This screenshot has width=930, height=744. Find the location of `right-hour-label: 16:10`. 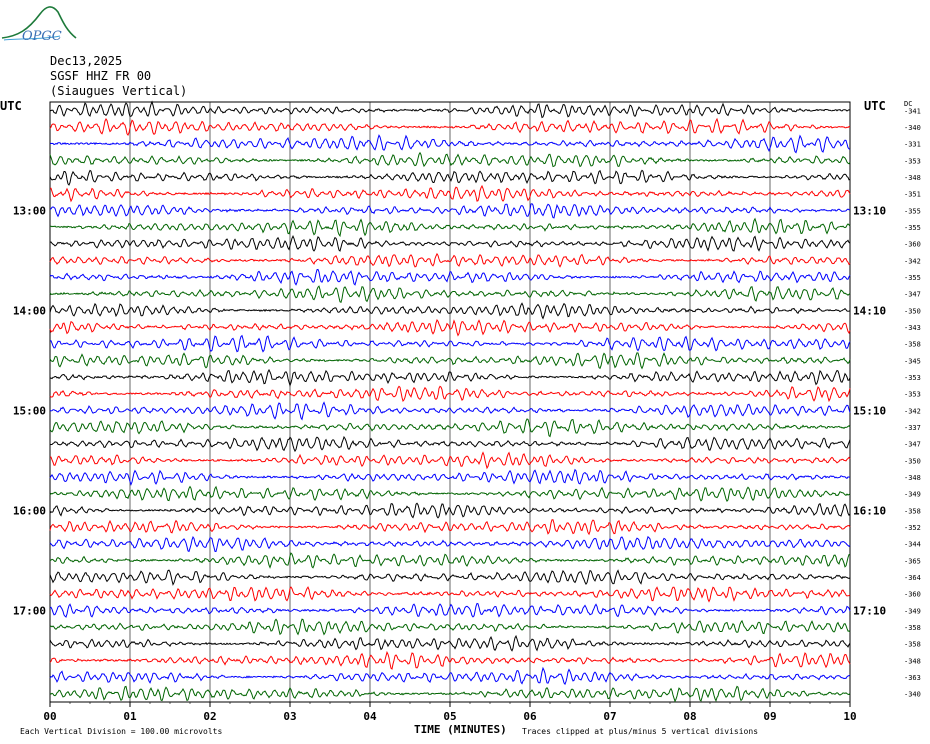

right-hour-label: 16:10 is located at coordinates (869, 510).